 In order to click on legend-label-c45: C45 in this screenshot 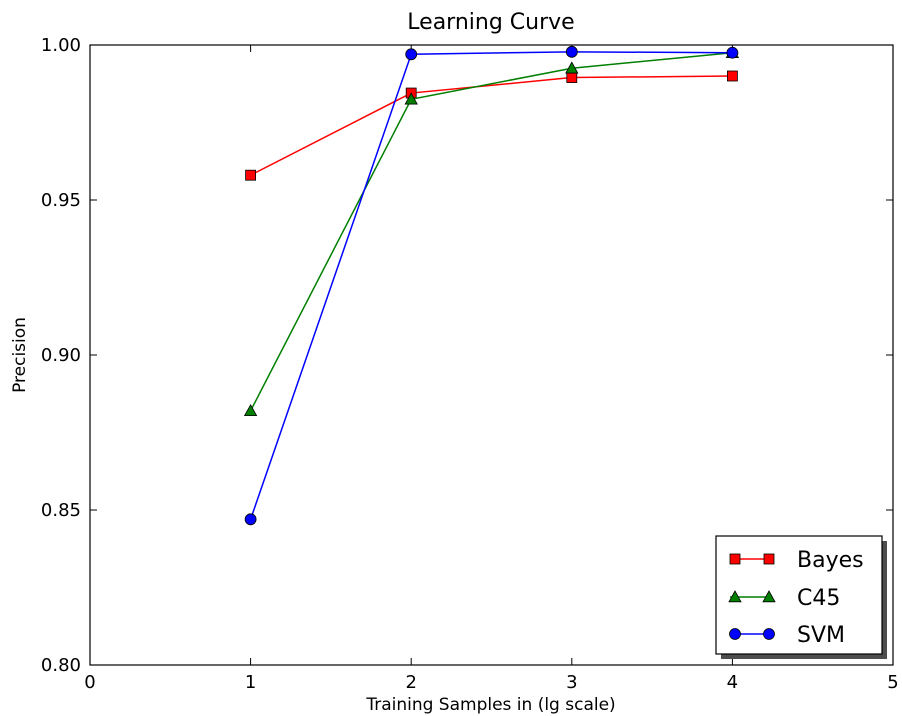, I will do `click(818, 598)`.